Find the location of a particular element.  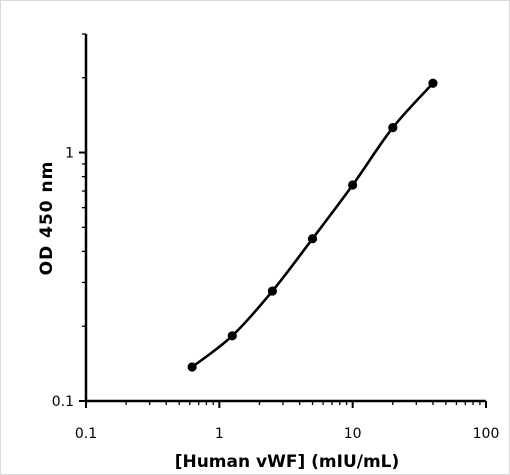

x-tick-label: 10 is located at coordinates (353, 434).